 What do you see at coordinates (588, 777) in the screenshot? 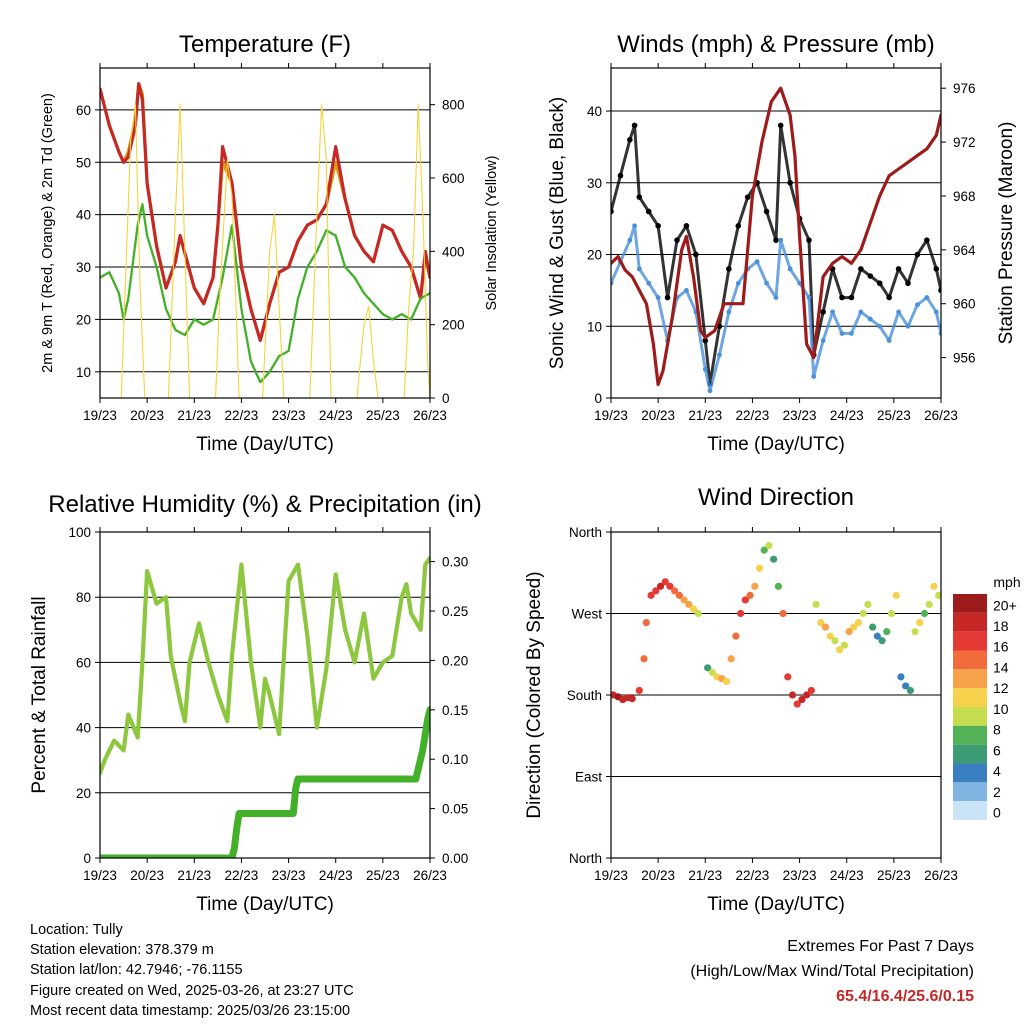
I see `y-tick-label: East` at bounding box center [588, 777].